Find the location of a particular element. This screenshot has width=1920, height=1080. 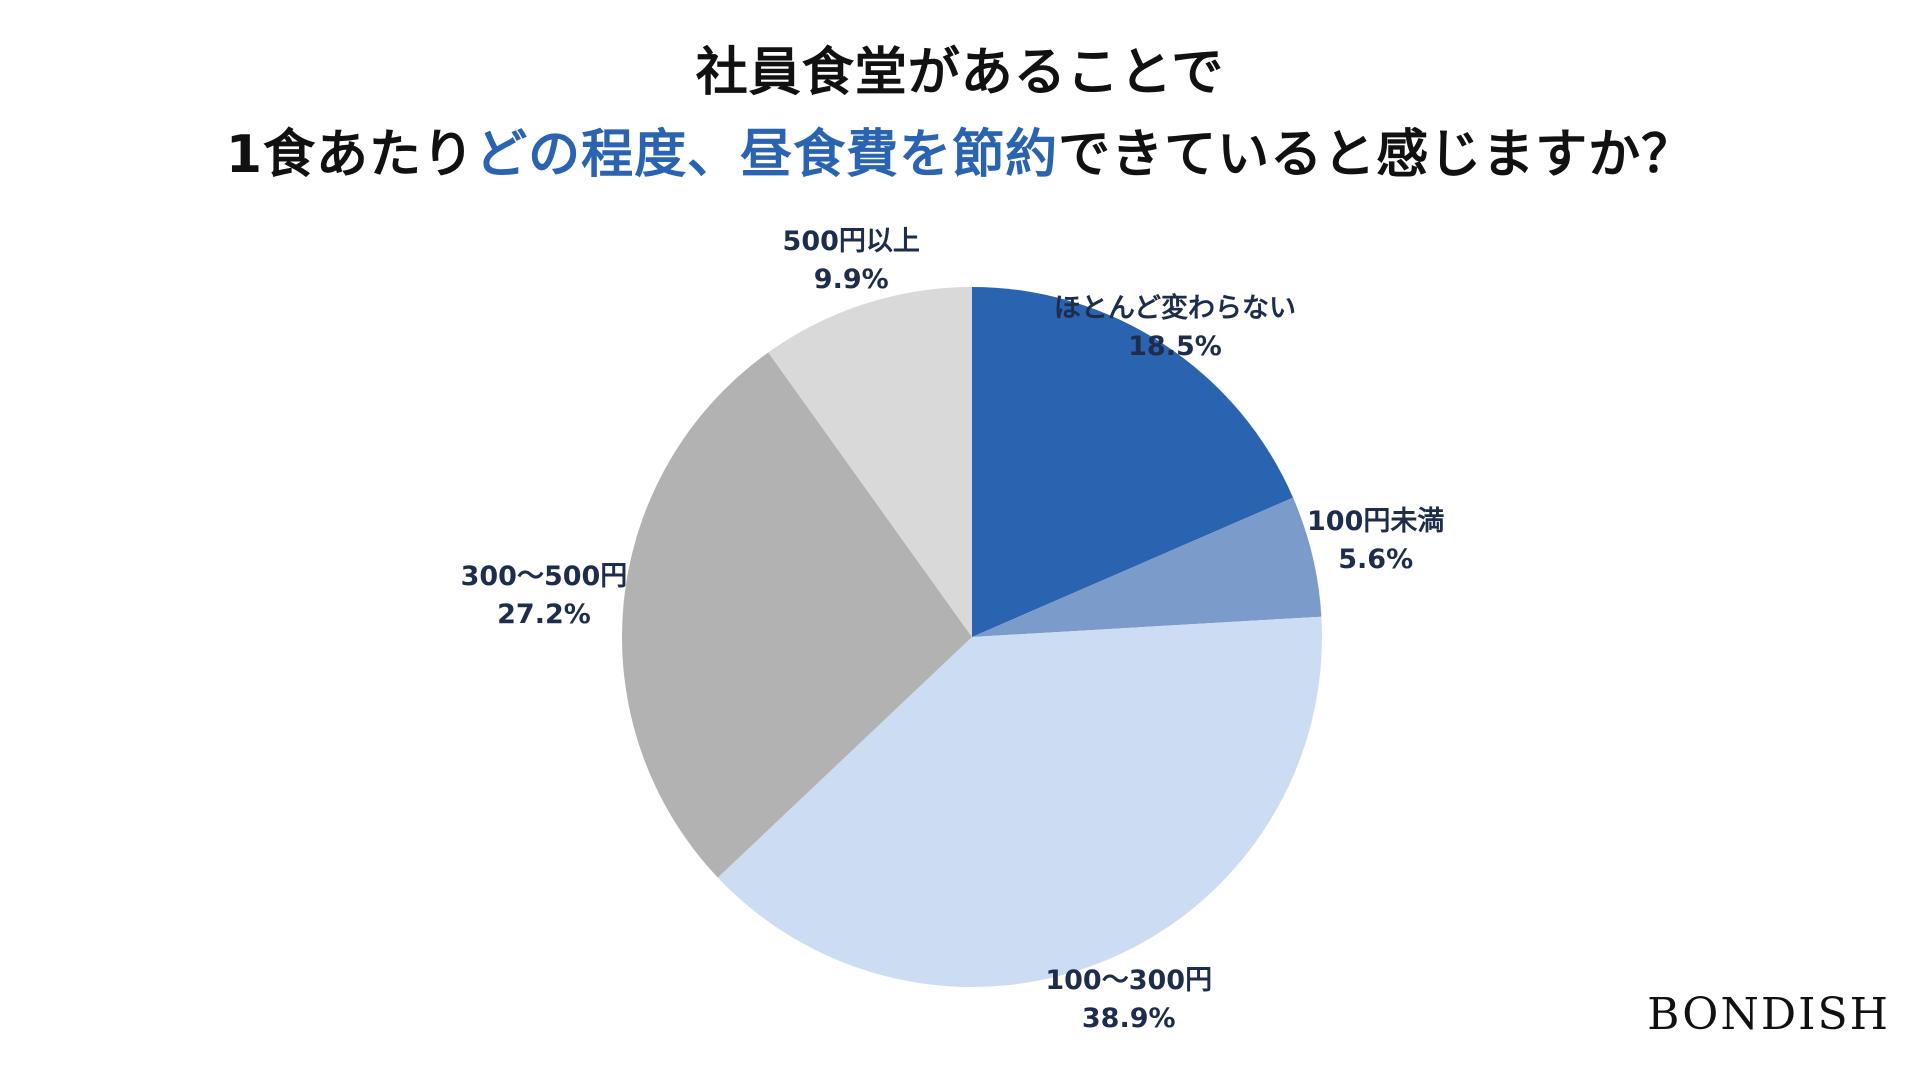

slice-label-value: 38.9% is located at coordinates (1128, 1018).